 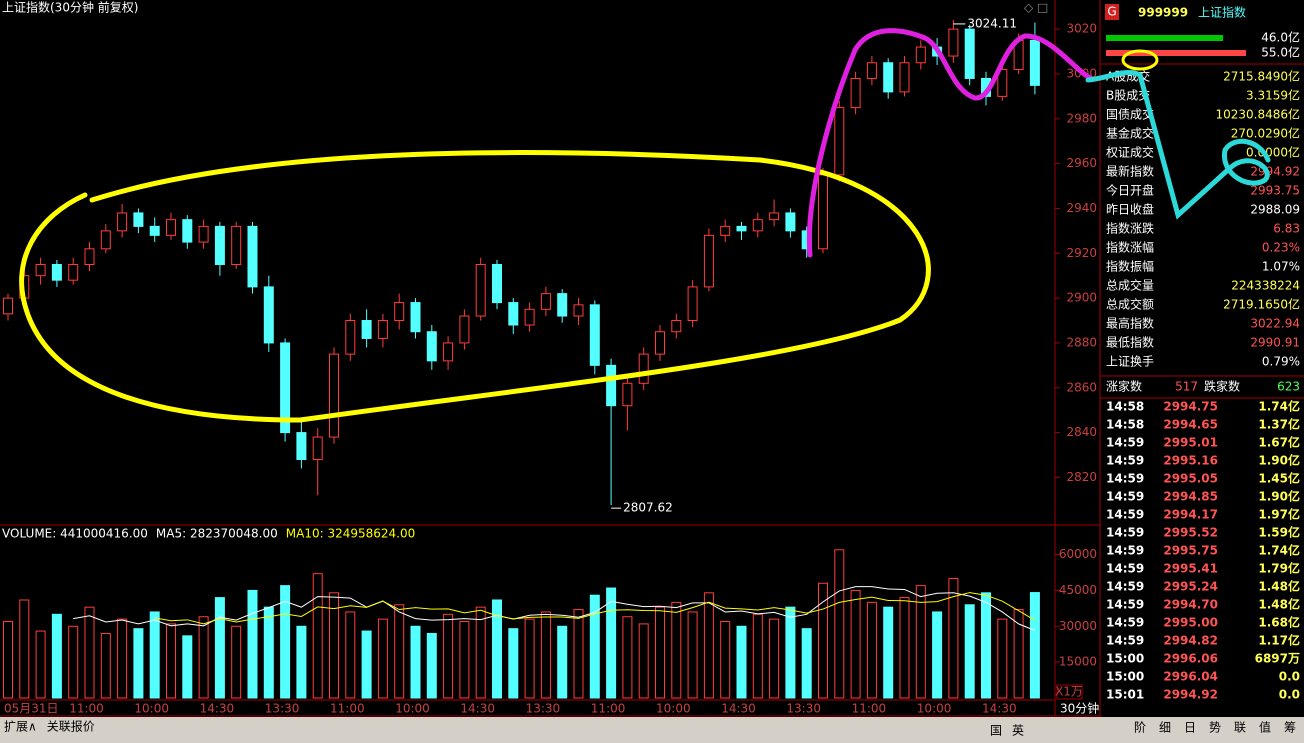 I want to click on tick-volume: 1.74亿, so click(x=1279, y=406).